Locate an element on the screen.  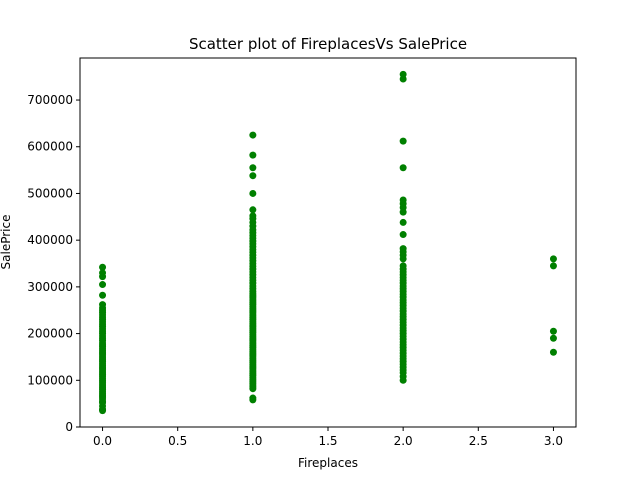
y-tick-label: 100000 is located at coordinates (50, 380).